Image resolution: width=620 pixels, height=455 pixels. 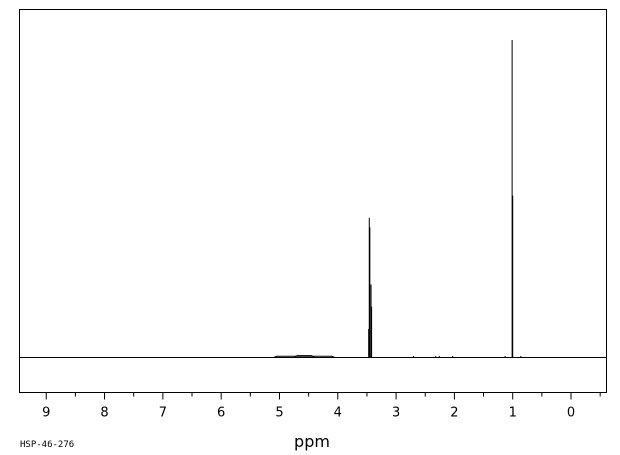 What do you see at coordinates (47, 445) in the screenshot?
I see `sample-id-label: HSP-46-276` at bounding box center [47, 445].